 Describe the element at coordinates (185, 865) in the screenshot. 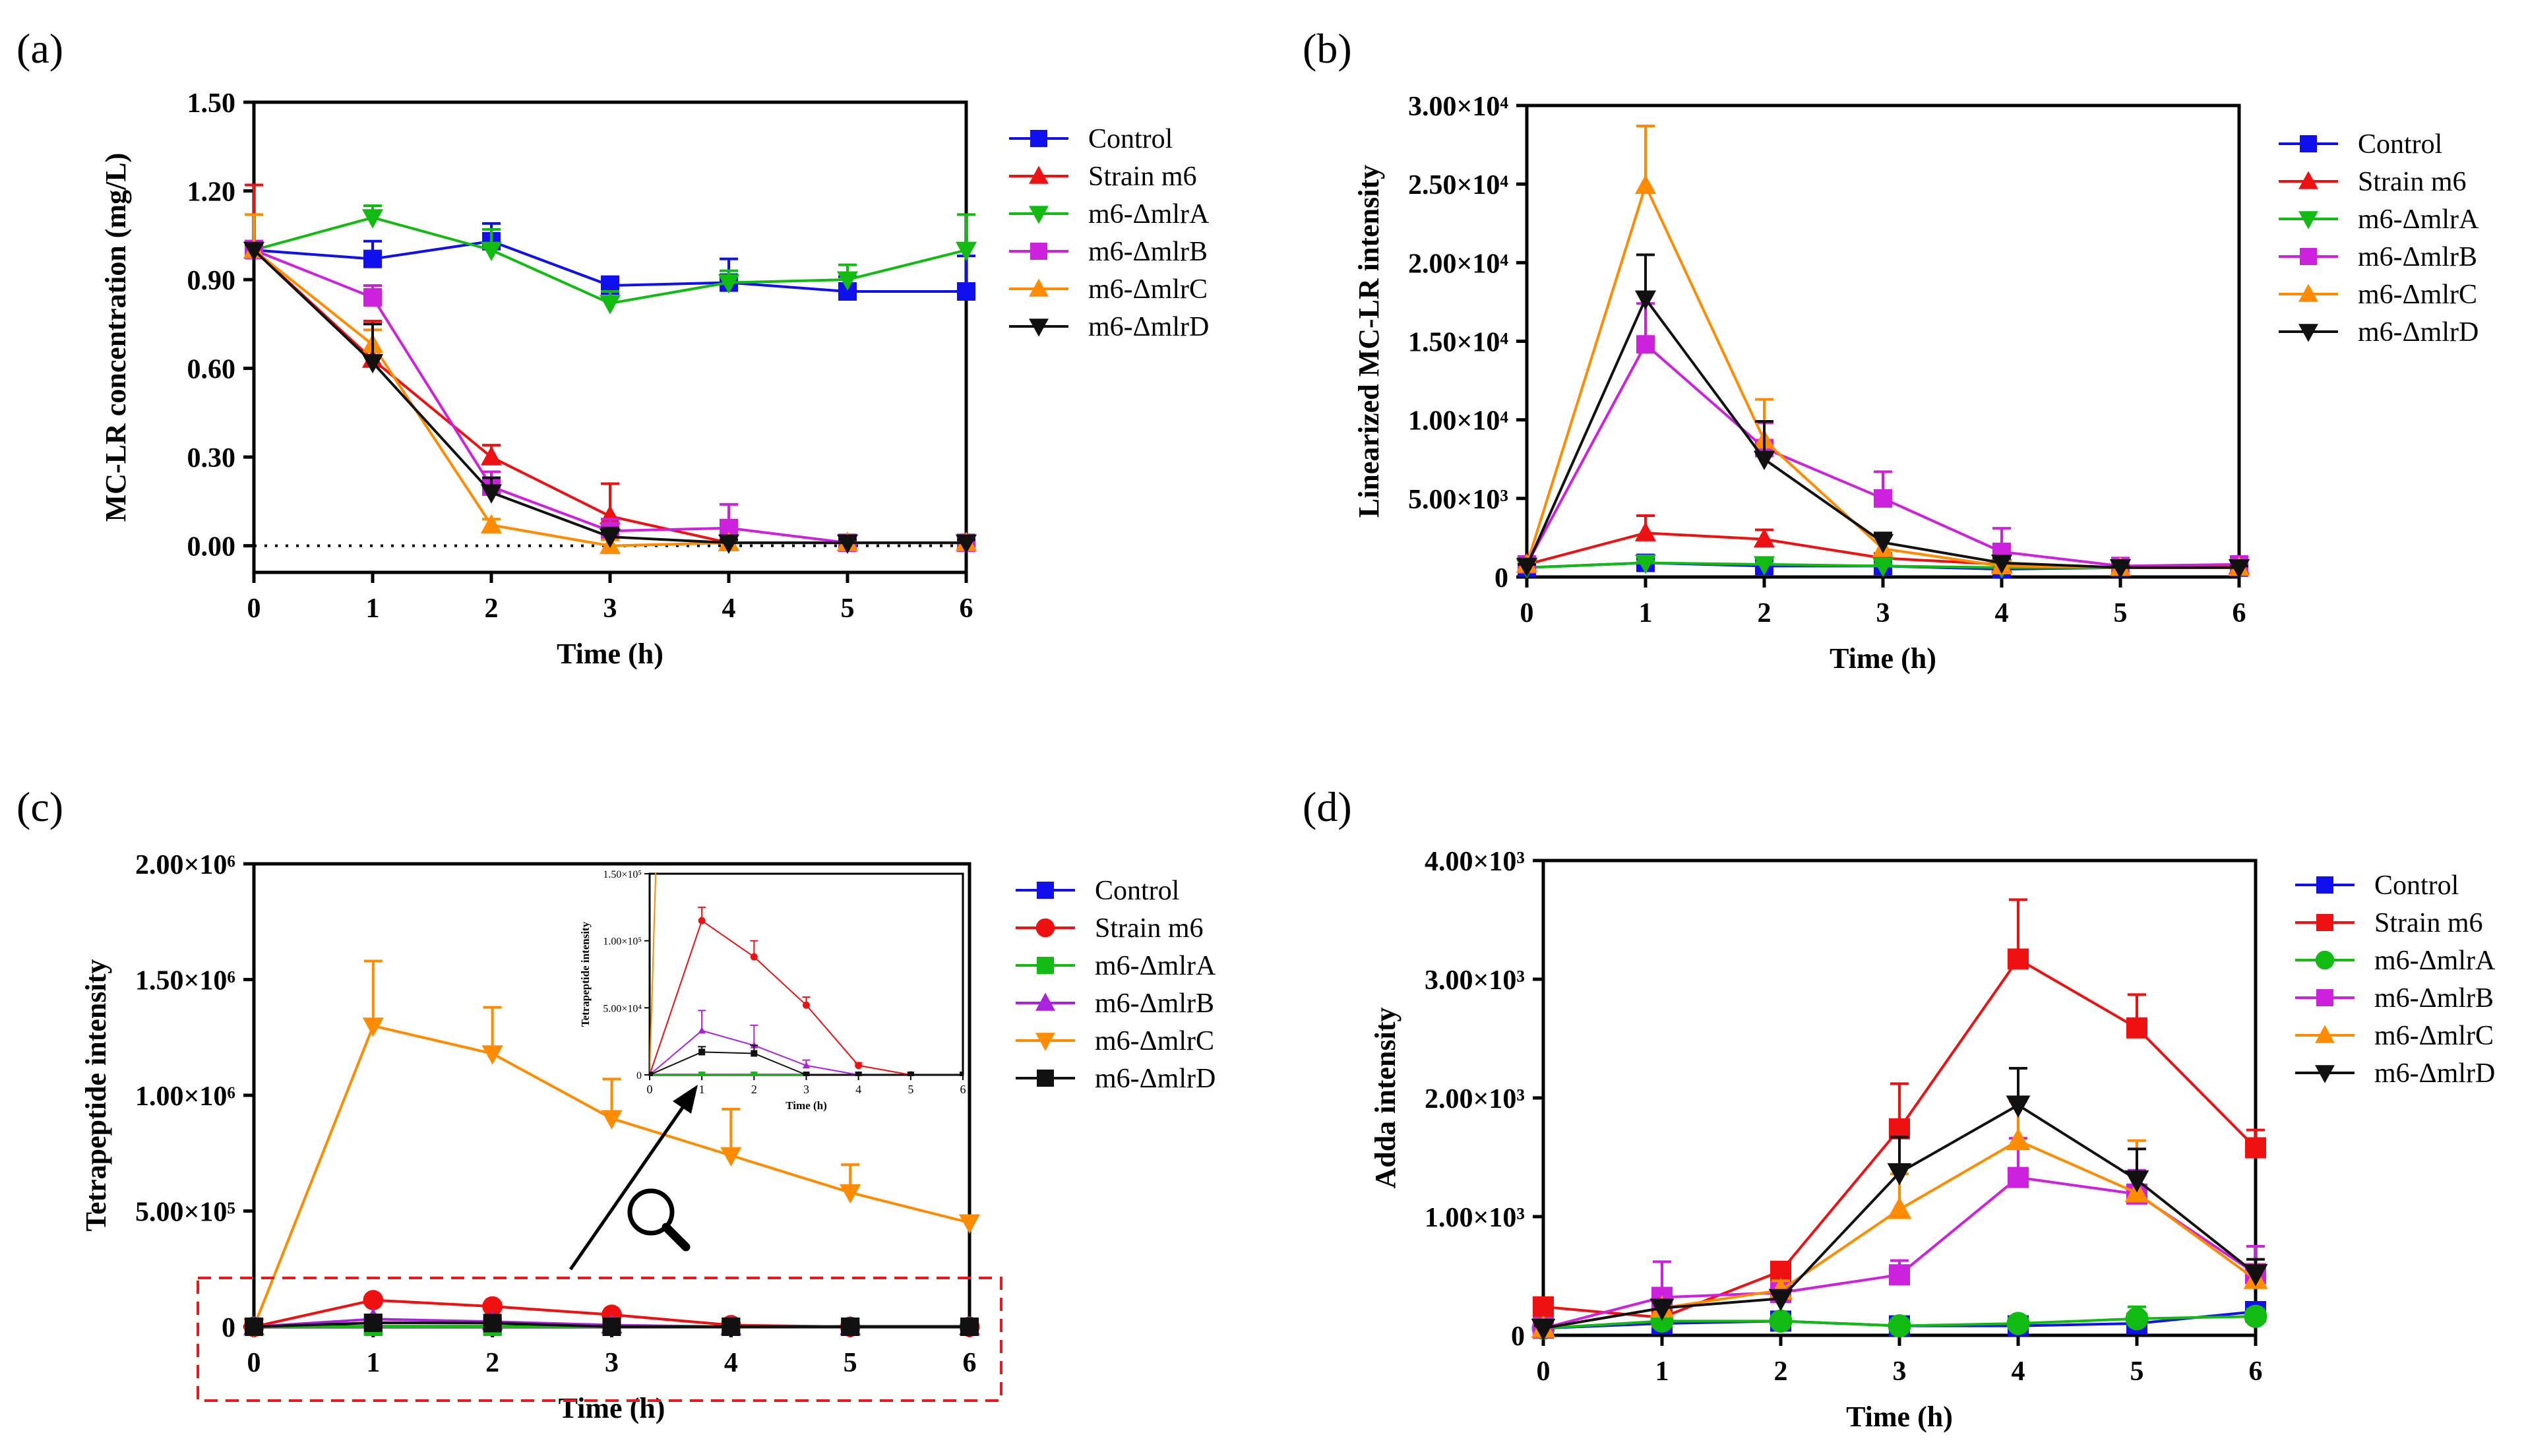

I see `y-tick-label: 2.00×10⁶` at that location.